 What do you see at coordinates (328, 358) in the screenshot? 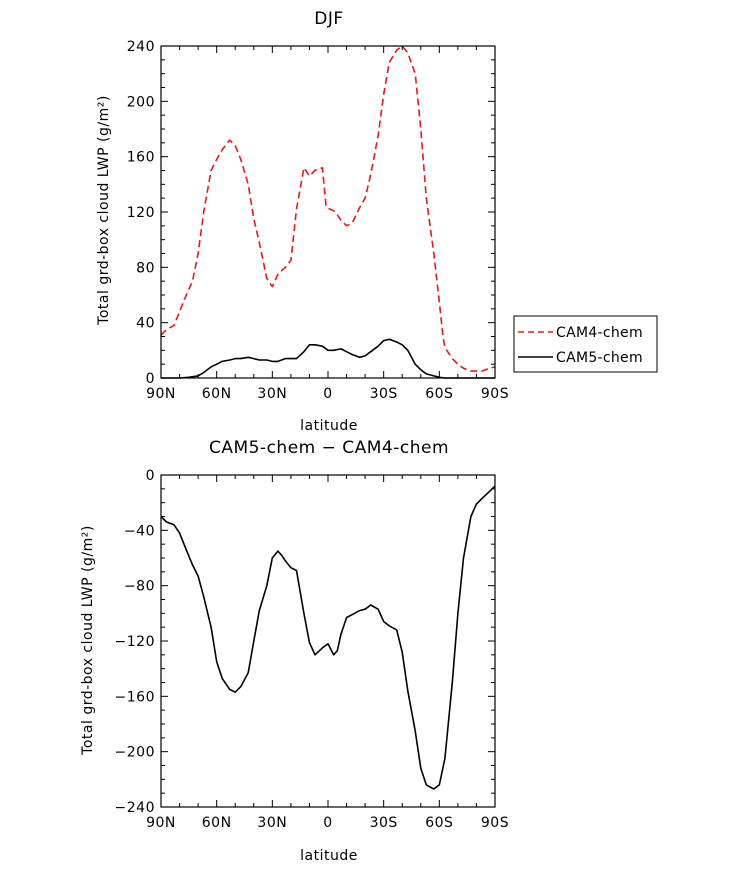
I see `top-series-cam5-chem-line` at bounding box center [328, 358].